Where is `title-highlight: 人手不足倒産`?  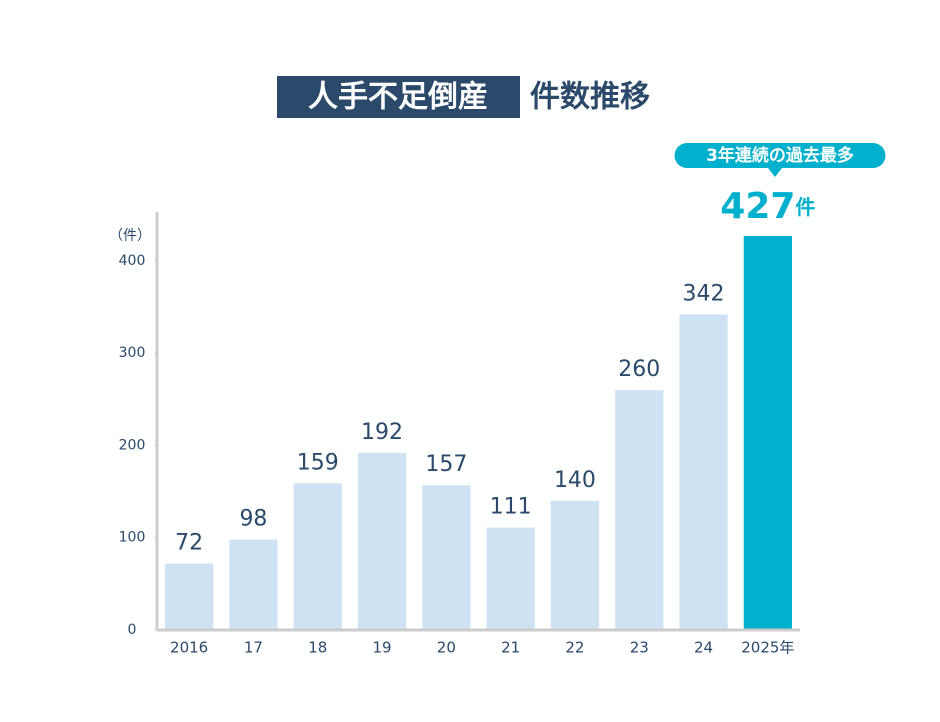 title-highlight: 人手不足倒産 is located at coordinates (398, 97).